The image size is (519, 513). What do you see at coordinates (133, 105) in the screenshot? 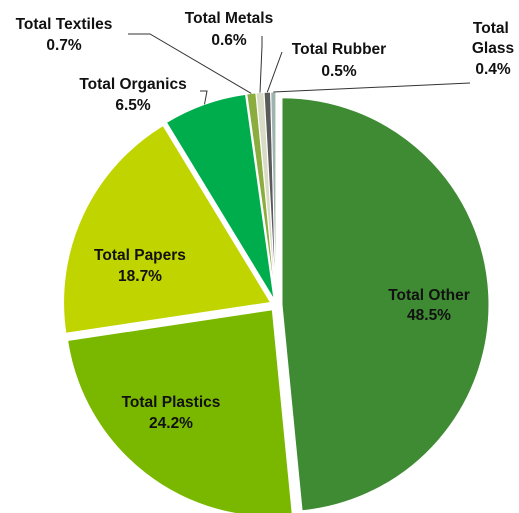
I see `label-total-organics-value: 6.5%` at bounding box center [133, 105].